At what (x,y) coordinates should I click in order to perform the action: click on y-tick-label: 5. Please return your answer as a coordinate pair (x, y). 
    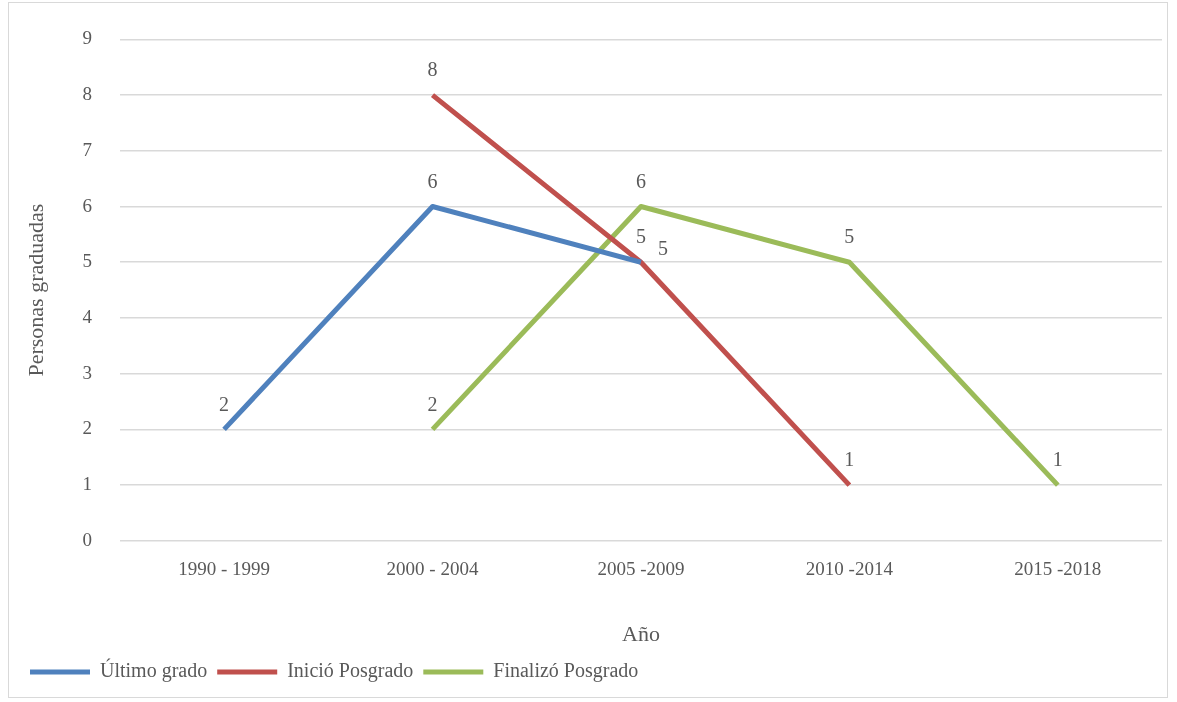
    Looking at the image, I should click on (87, 261).